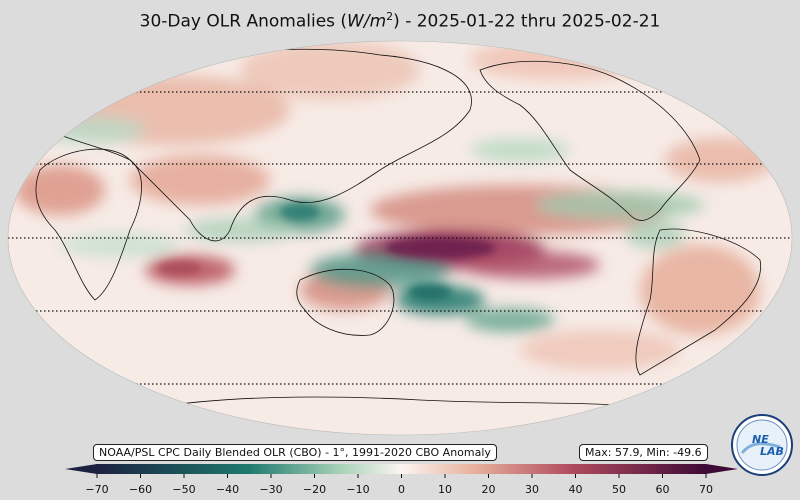 Image resolution: width=800 pixels, height=500 pixels. Describe the element at coordinates (326, 251) in the screenshot. I see `anomaly-core` at that location.